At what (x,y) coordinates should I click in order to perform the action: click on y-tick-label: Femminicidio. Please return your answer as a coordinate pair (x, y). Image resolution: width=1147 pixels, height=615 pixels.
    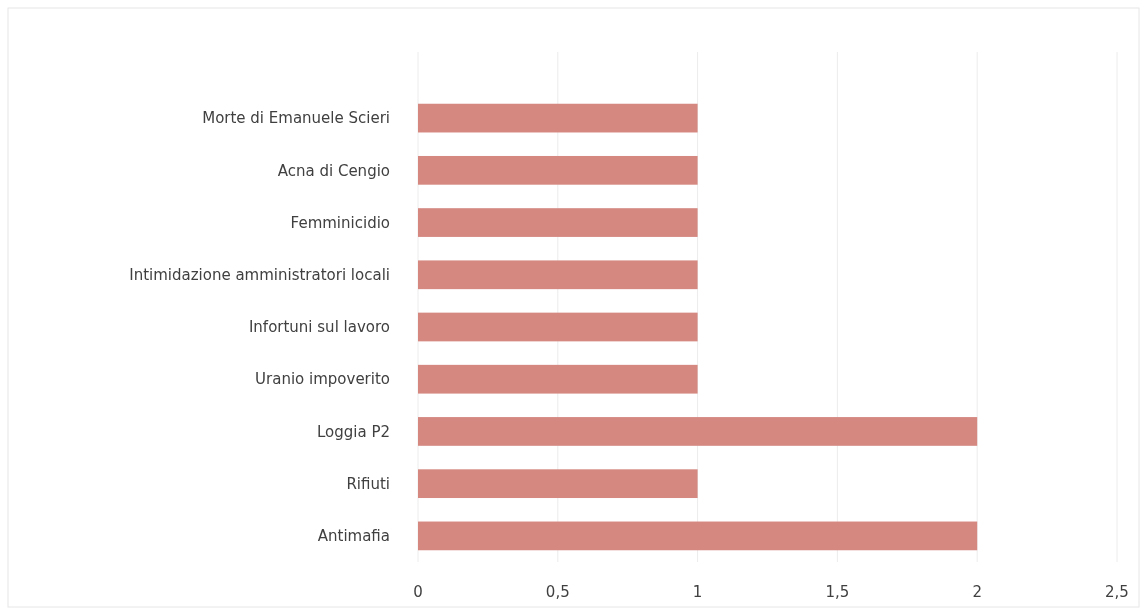
    Looking at the image, I should click on (340, 222).